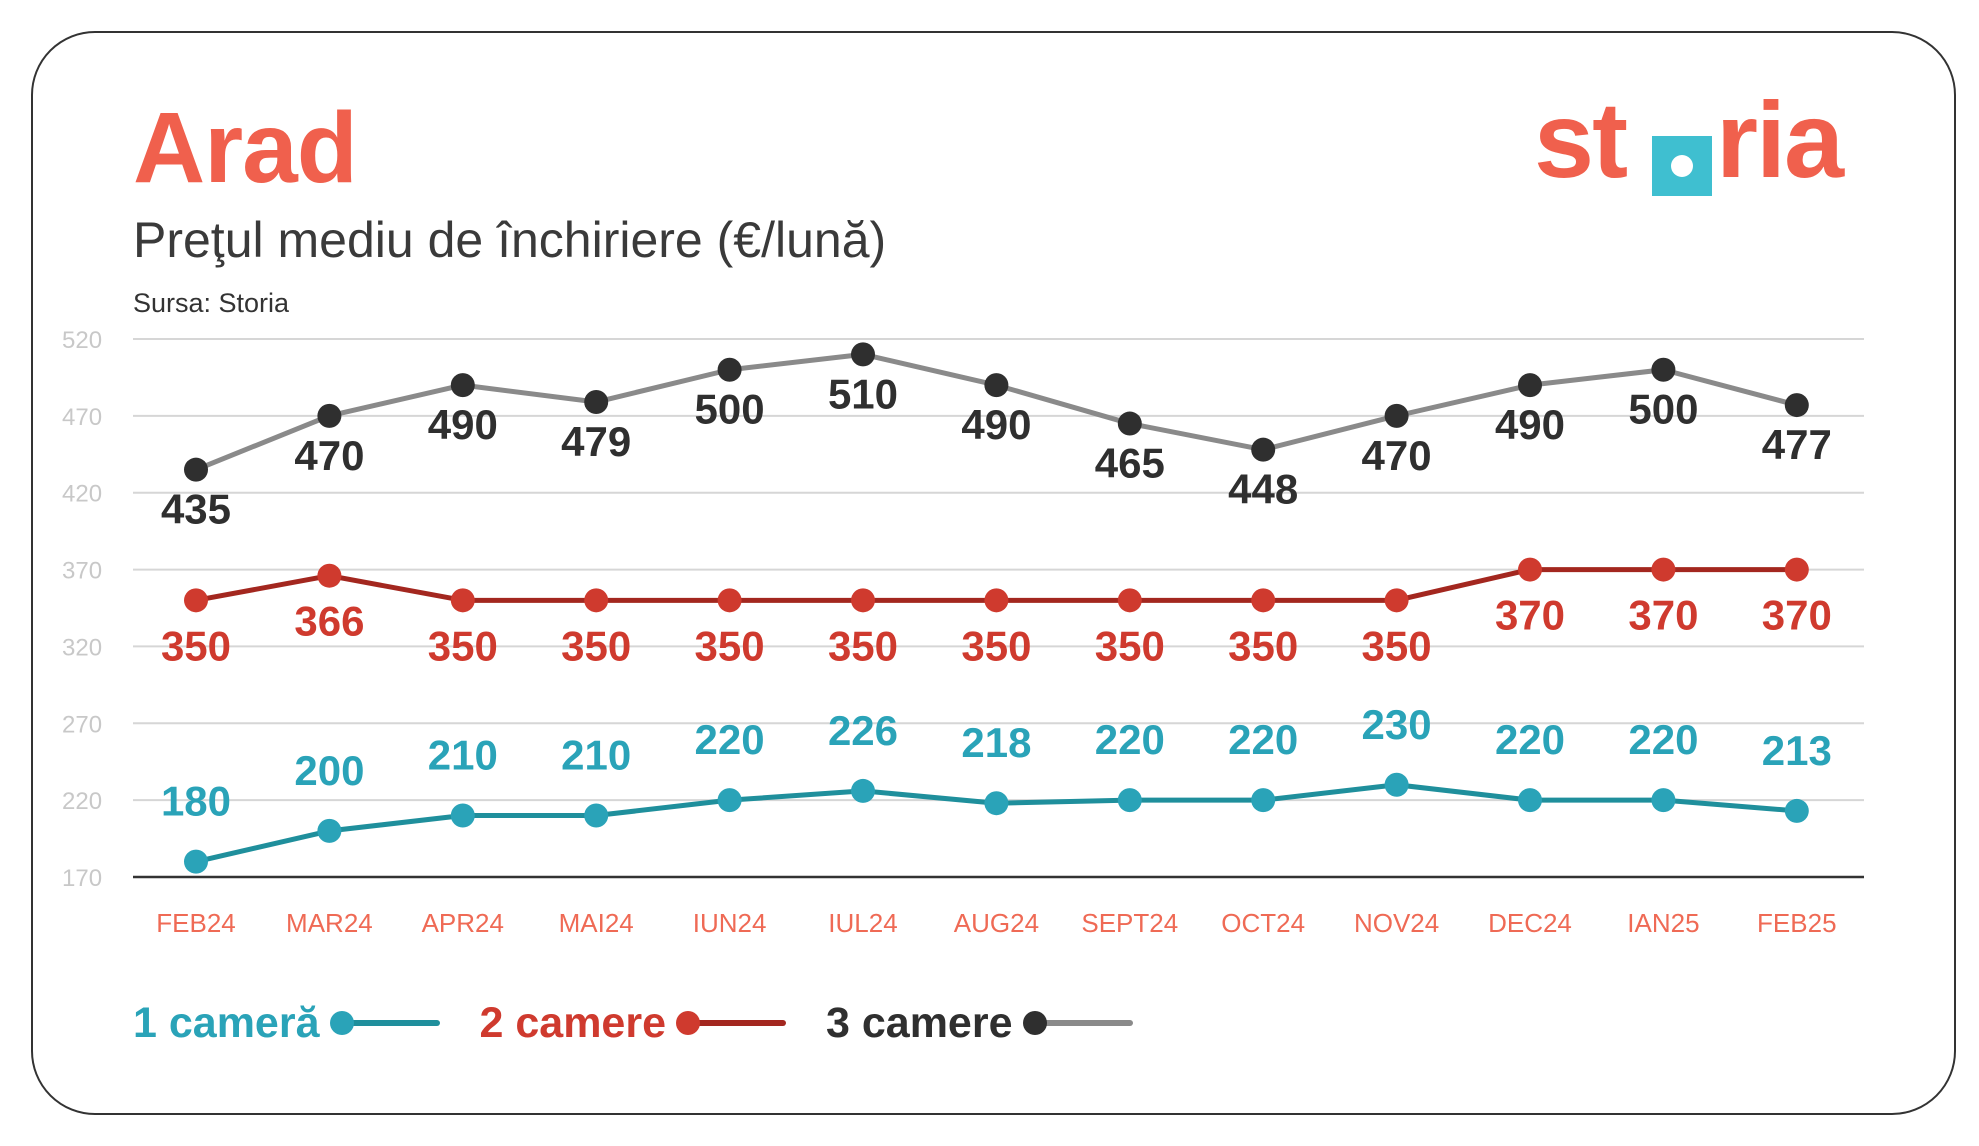 This screenshot has height=1146, width=1979. What do you see at coordinates (1780, 139) in the screenshot?
I see `logo-part-ria: ria` at bounding box center [1780, 139].